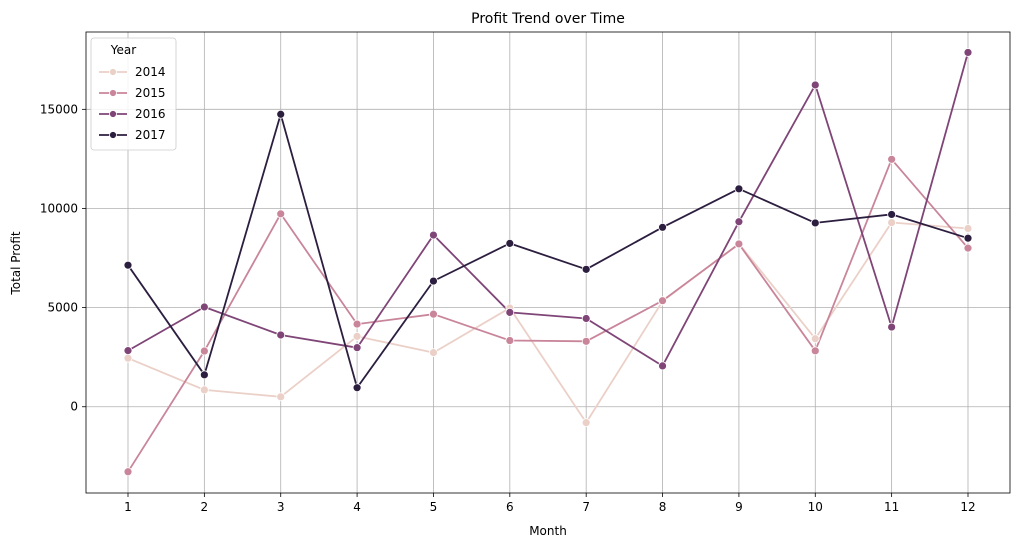  What do you see at coordinates (663, 507) in the screenshot?
I see `x-tick-label: 8` at bounding box center [663, 507].